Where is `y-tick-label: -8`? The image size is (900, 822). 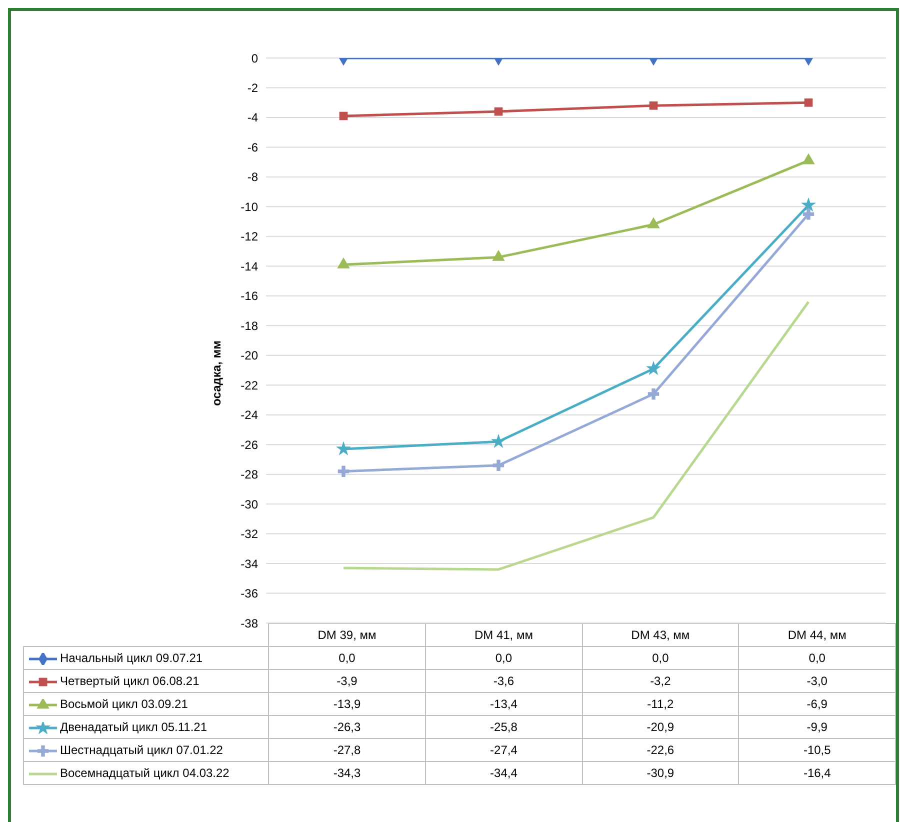 y-tick-label: -8 is located at coordinates (252, 177).